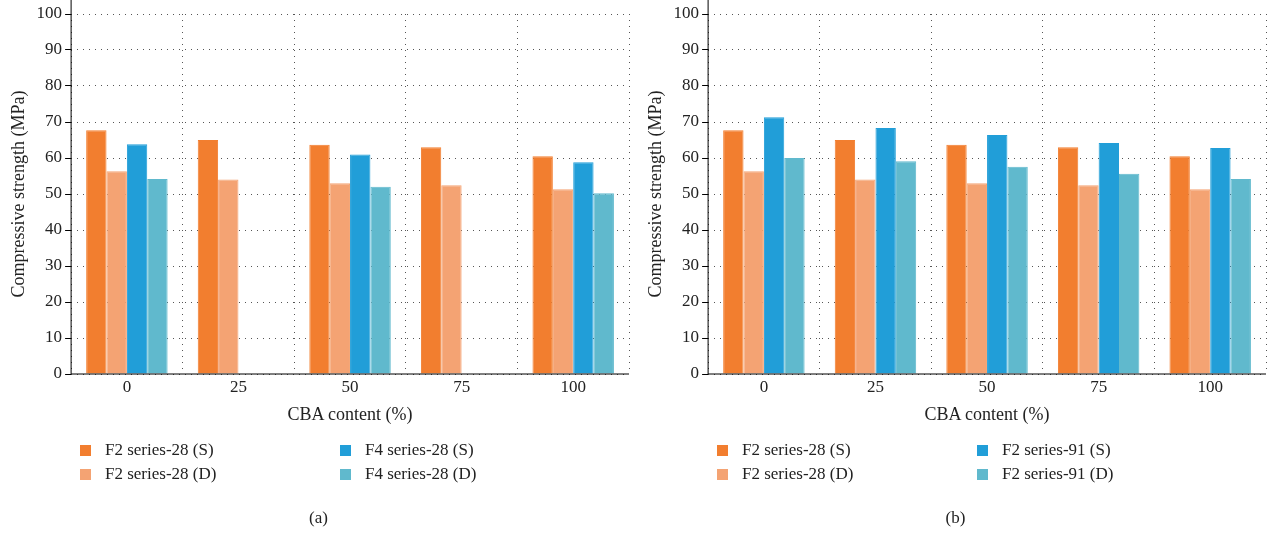 The width and height of the screenshot is (1274, 540). What do you see at coordinates (1056, 450) in the screenshot?
I see `legend-label: F2 series-91 (S)` at bounding box center [1056, 450].